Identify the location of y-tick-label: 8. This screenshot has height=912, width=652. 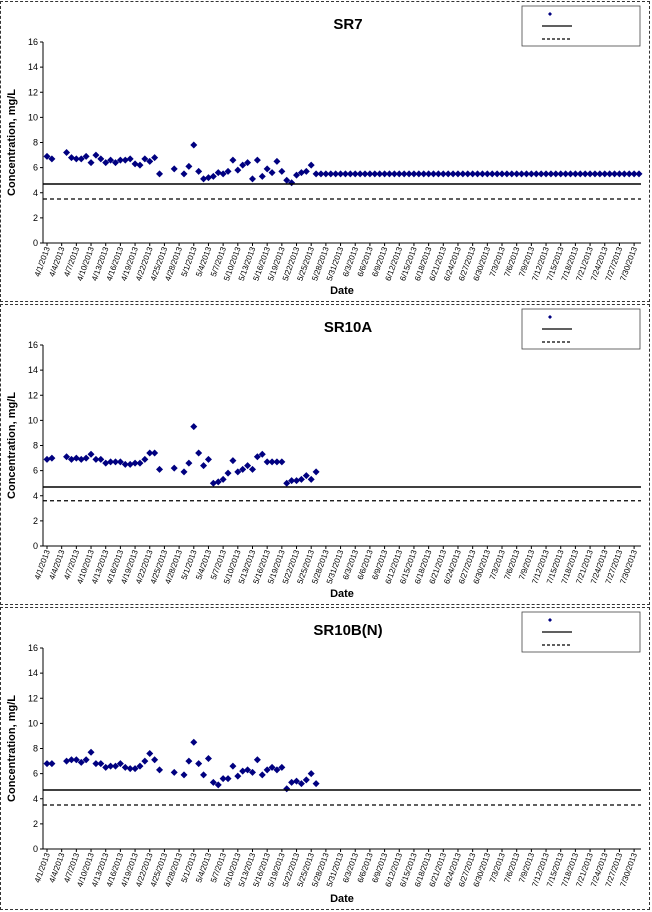
(35, 749).